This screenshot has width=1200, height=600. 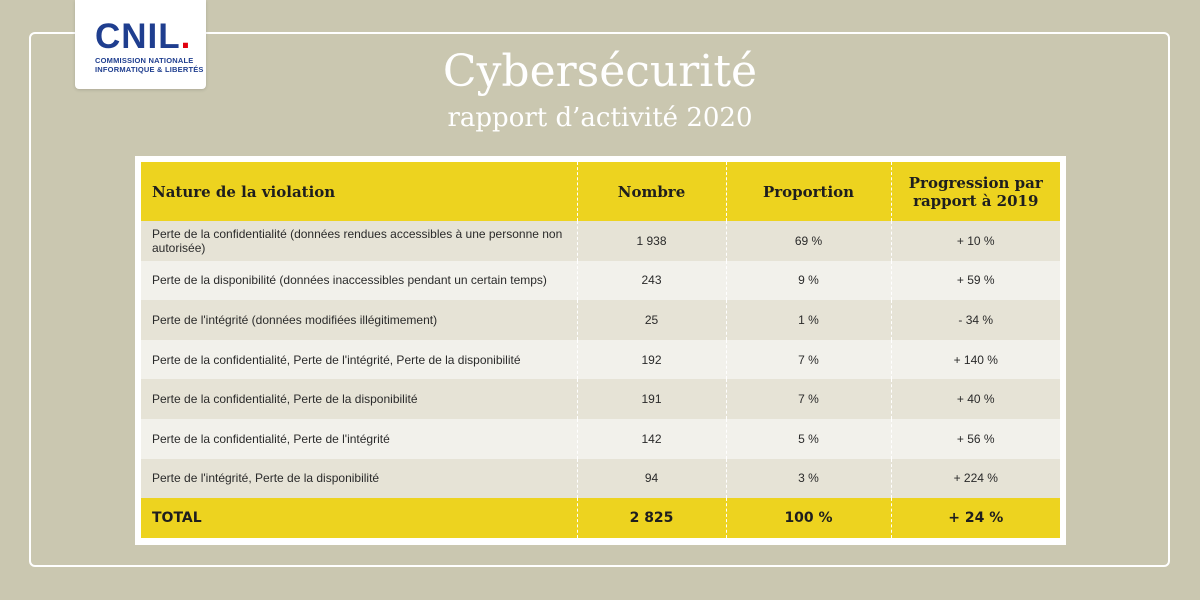 What do you see at coordinates (975, 359) in the screenshot?
I see `cell-progression: + 140 %` at bounding box center [975, 359].